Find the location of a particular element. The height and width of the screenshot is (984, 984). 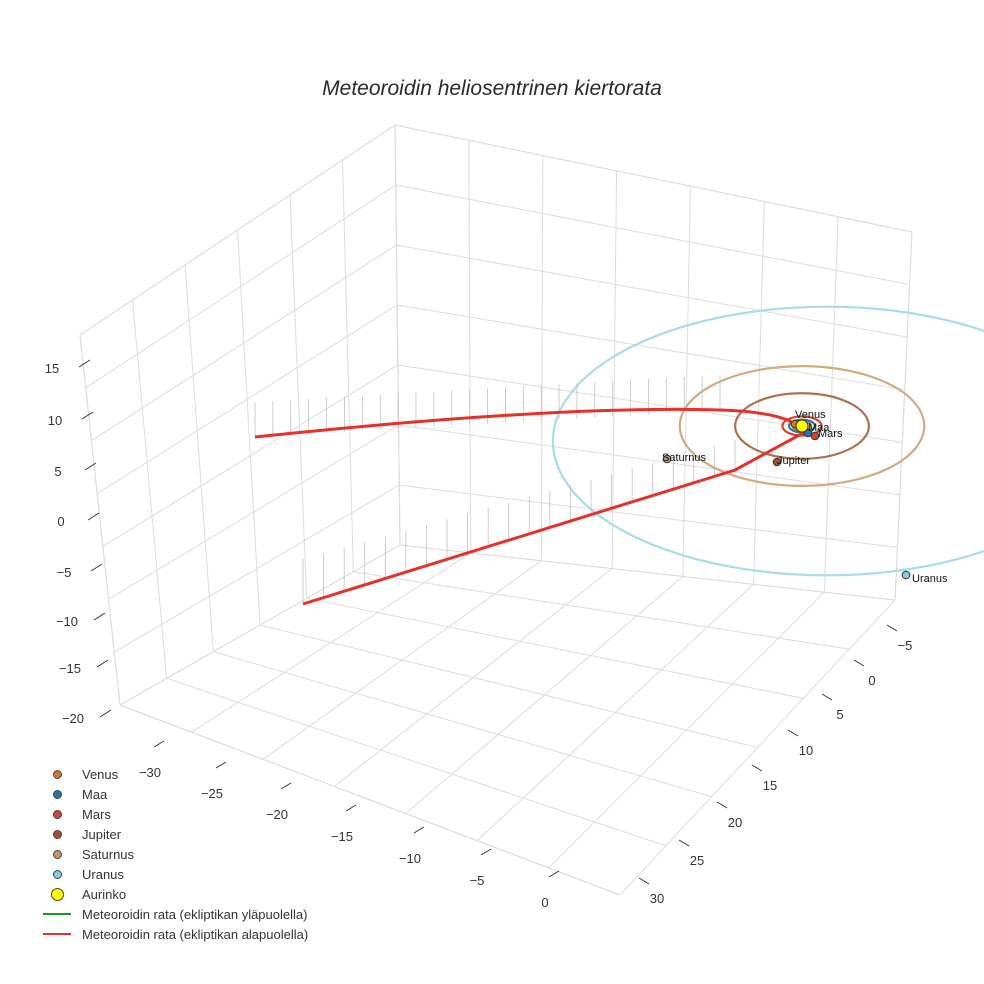

planet-maa: Maa is located at coordinates (816, 430).